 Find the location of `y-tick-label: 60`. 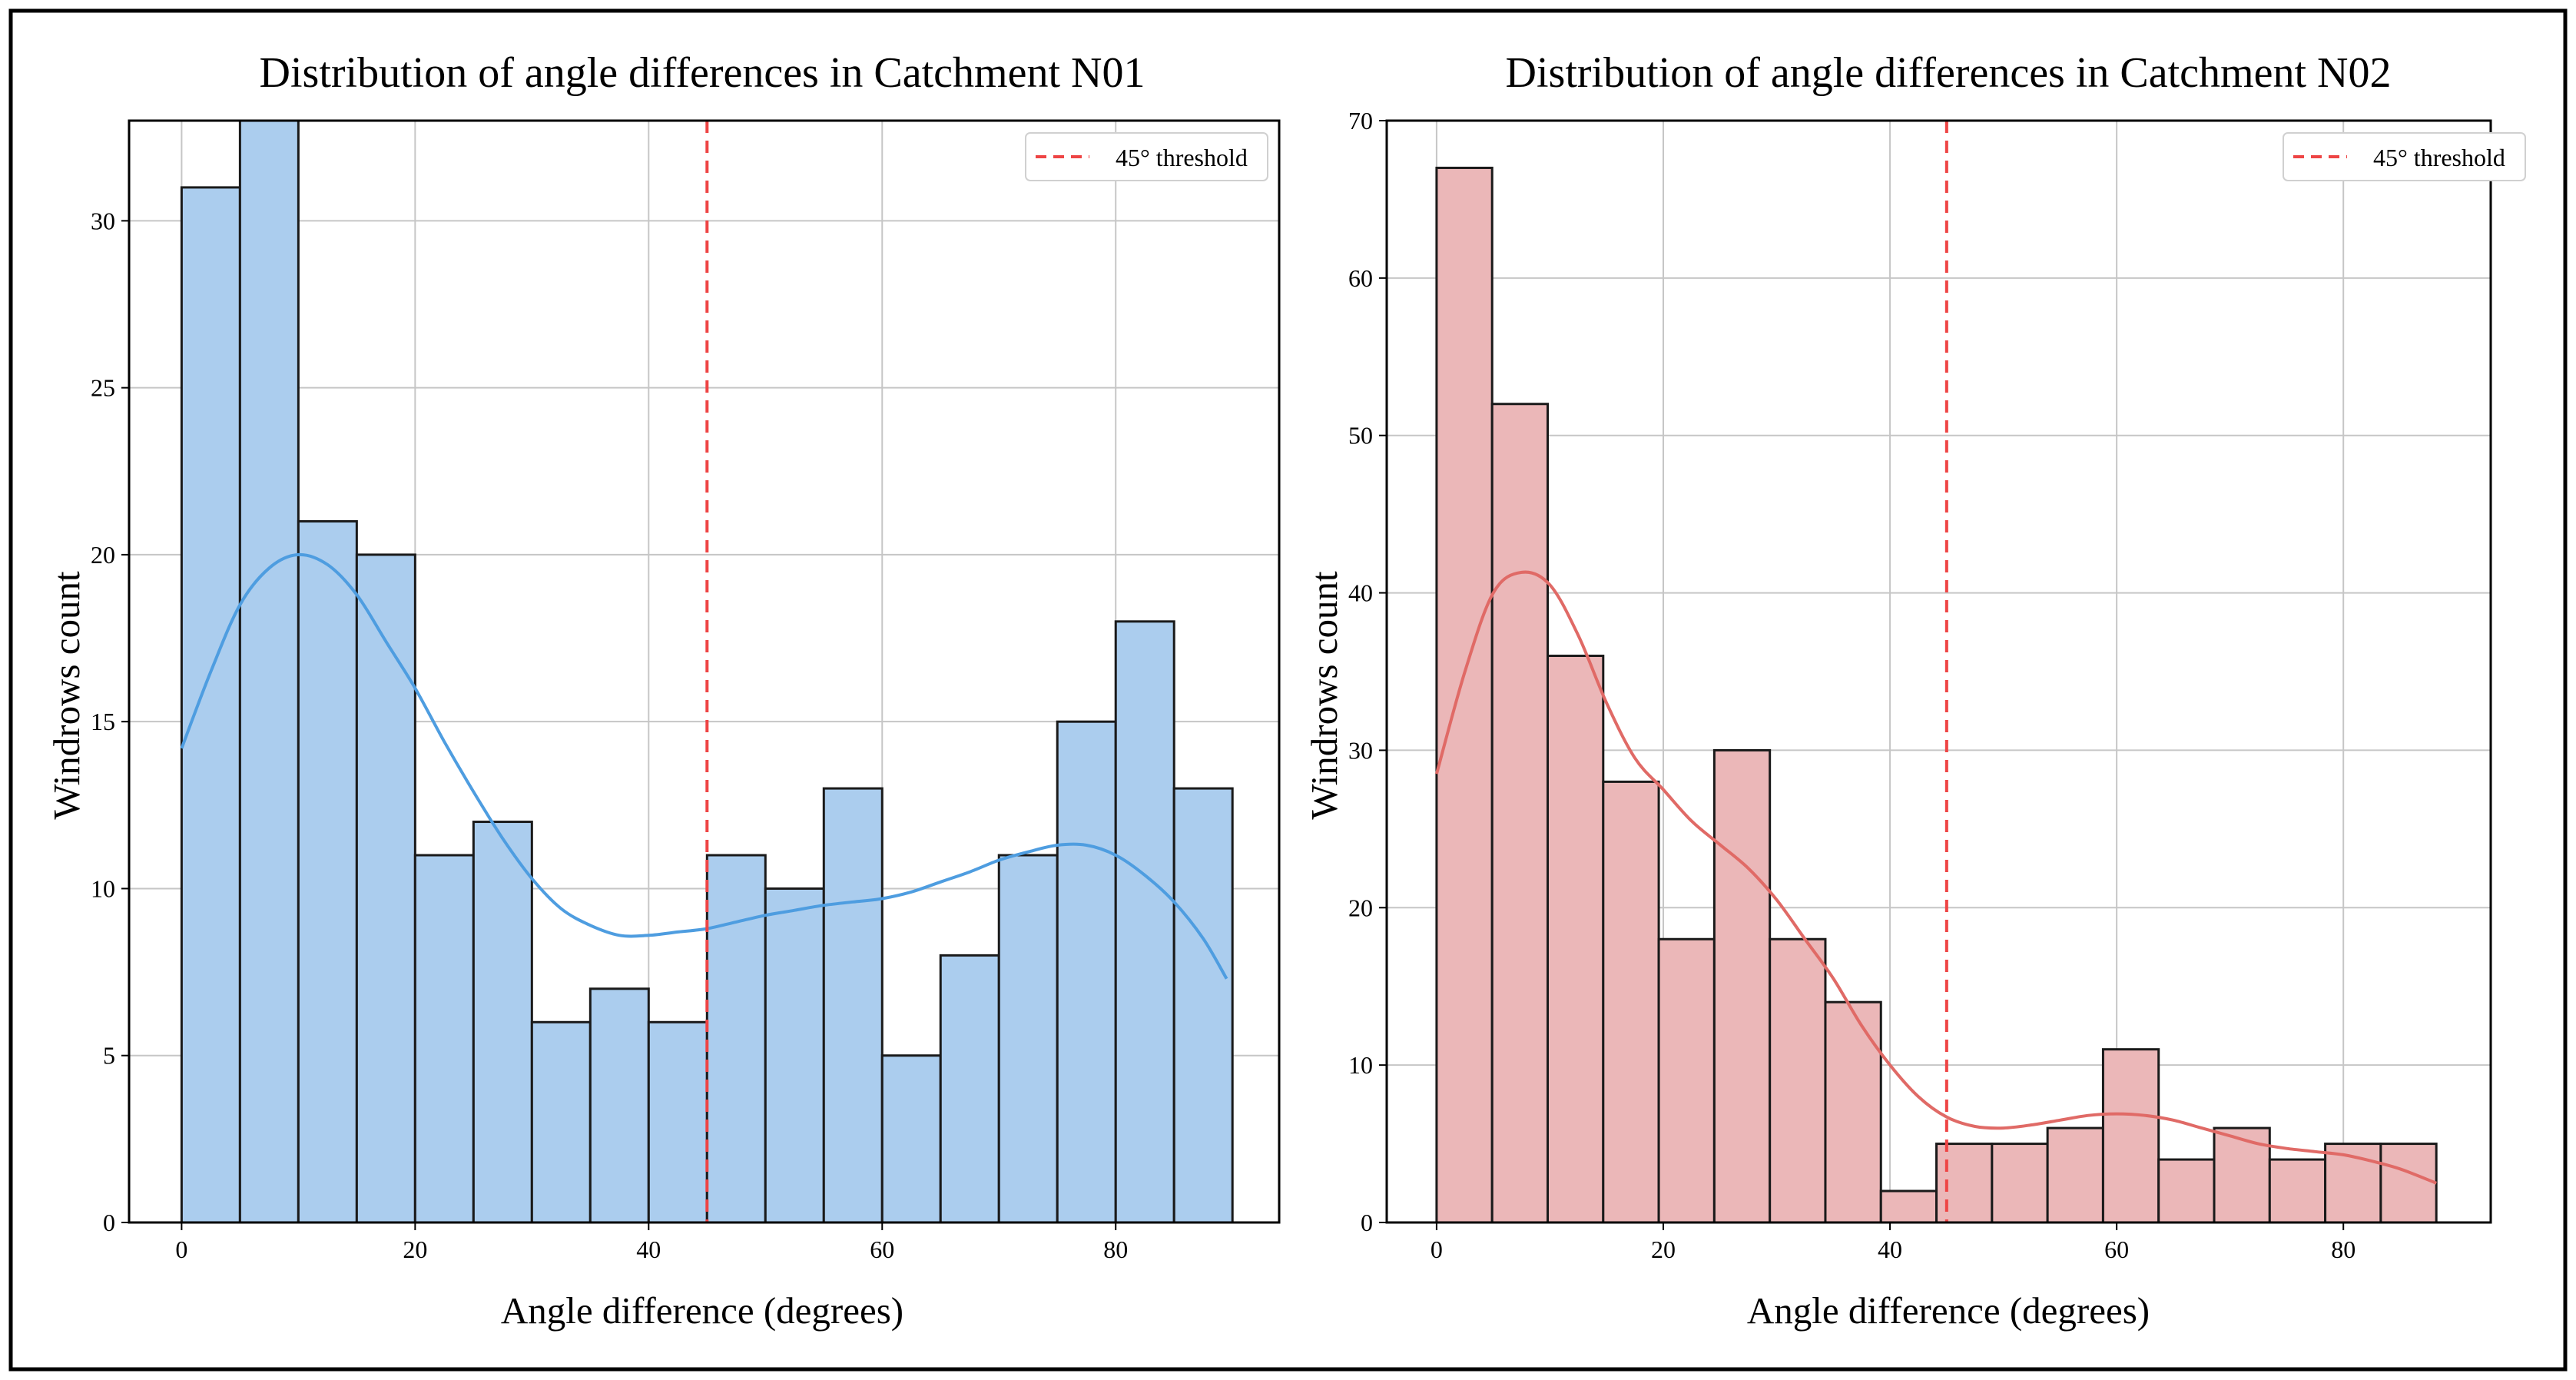

y-tick-label: 60 is located at coordinates (1360, 278).